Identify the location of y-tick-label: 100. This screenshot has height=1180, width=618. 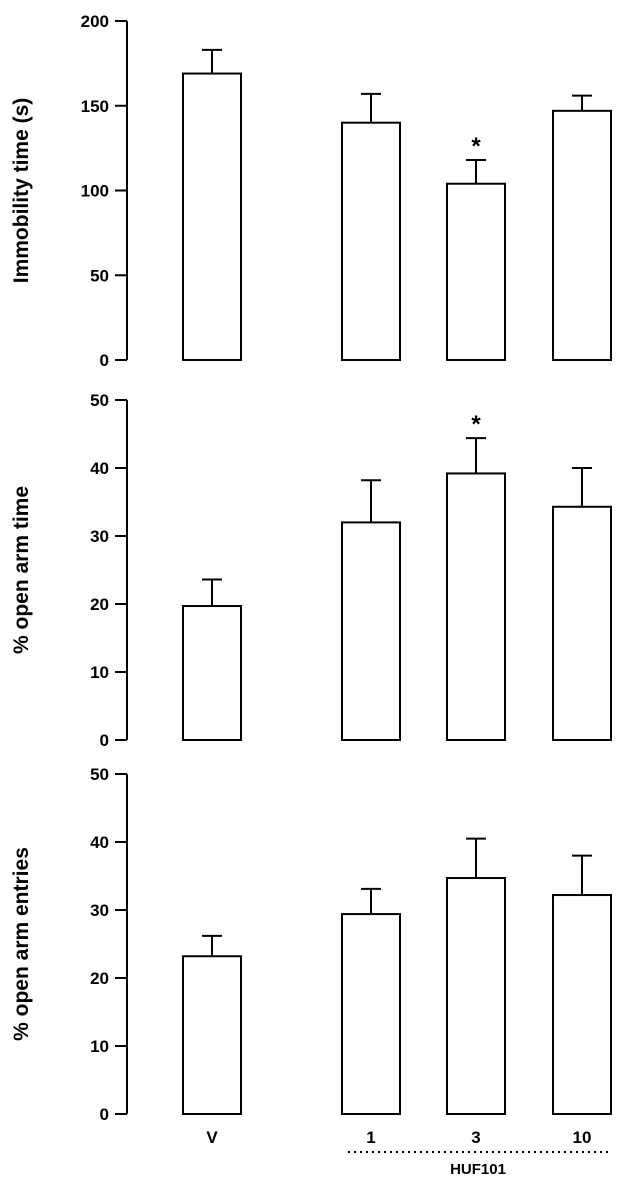
(95, 191).